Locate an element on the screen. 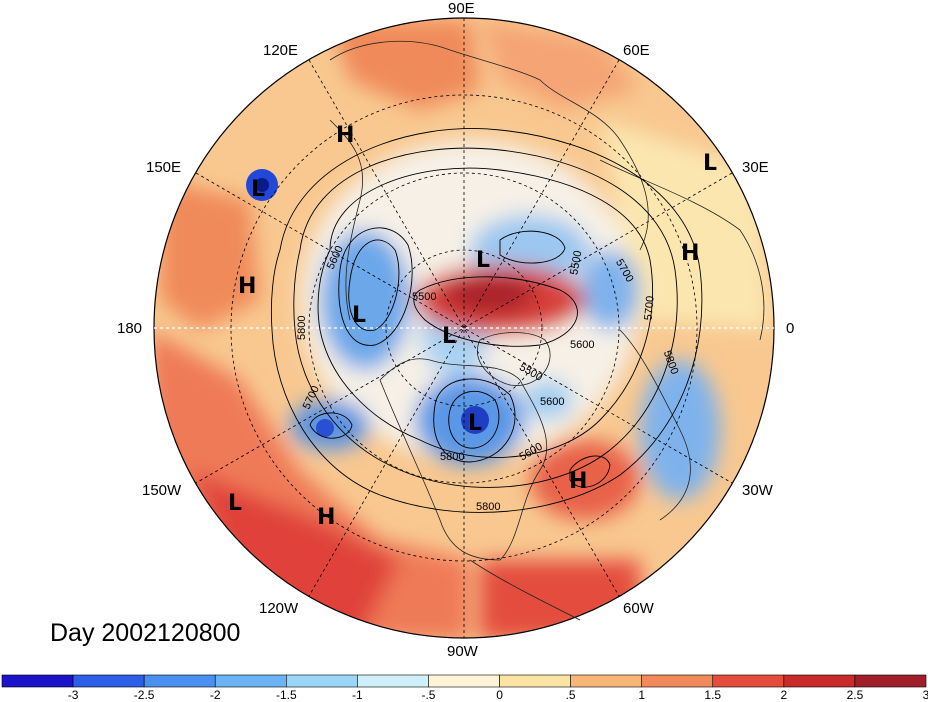  colorbar-tick-label: -.5 is located at coordinates (428, 695).